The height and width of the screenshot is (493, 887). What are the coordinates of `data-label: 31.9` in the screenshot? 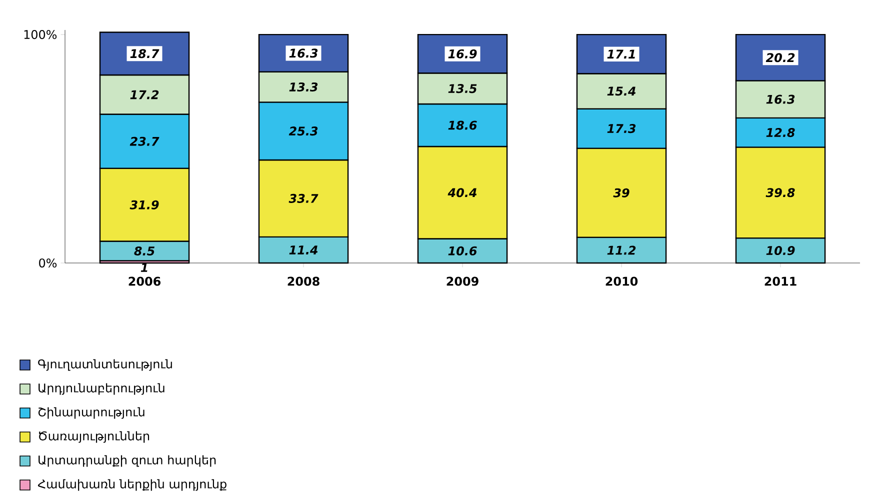 It's located at (144, 205).